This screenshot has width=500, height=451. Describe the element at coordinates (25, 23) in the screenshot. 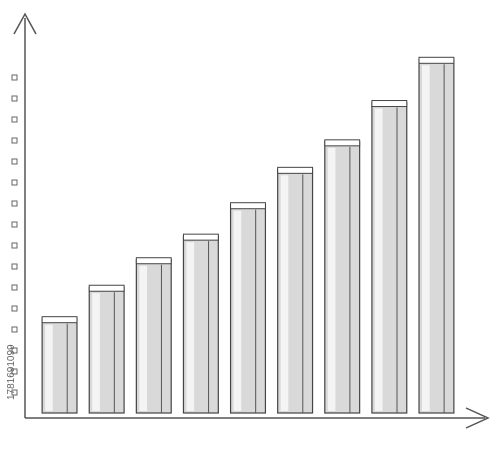

I see `y-axis-arrow` at that location.